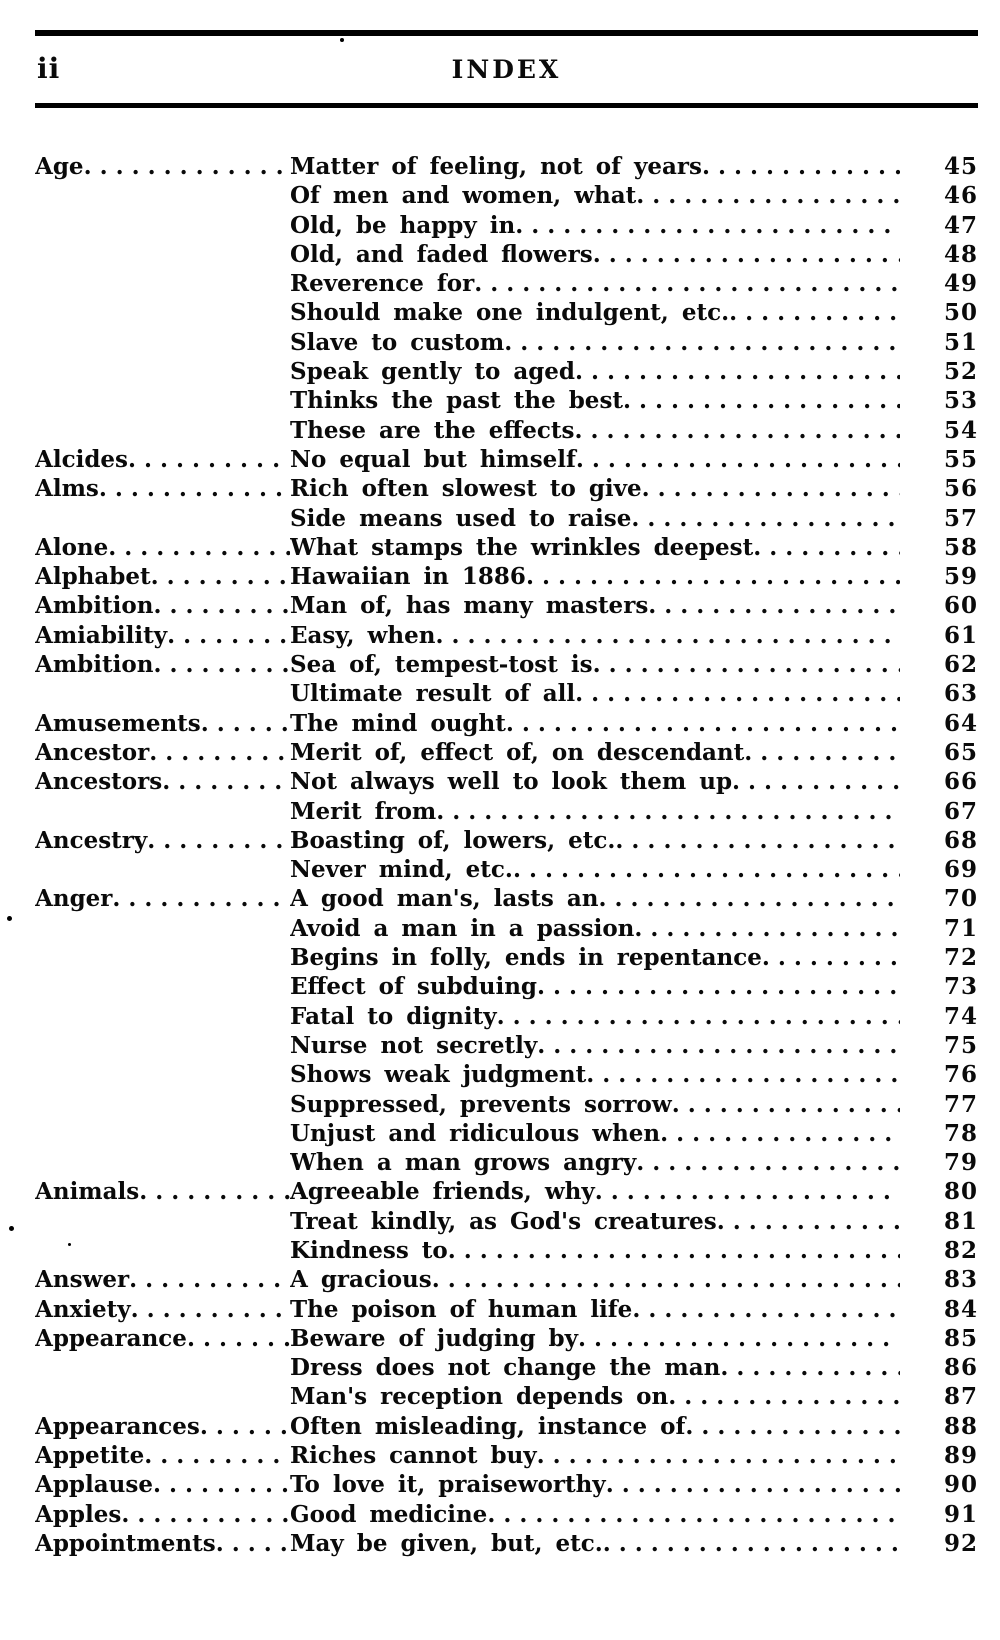  I want to click on index-description: Of men and women, what, so click(595, 195).